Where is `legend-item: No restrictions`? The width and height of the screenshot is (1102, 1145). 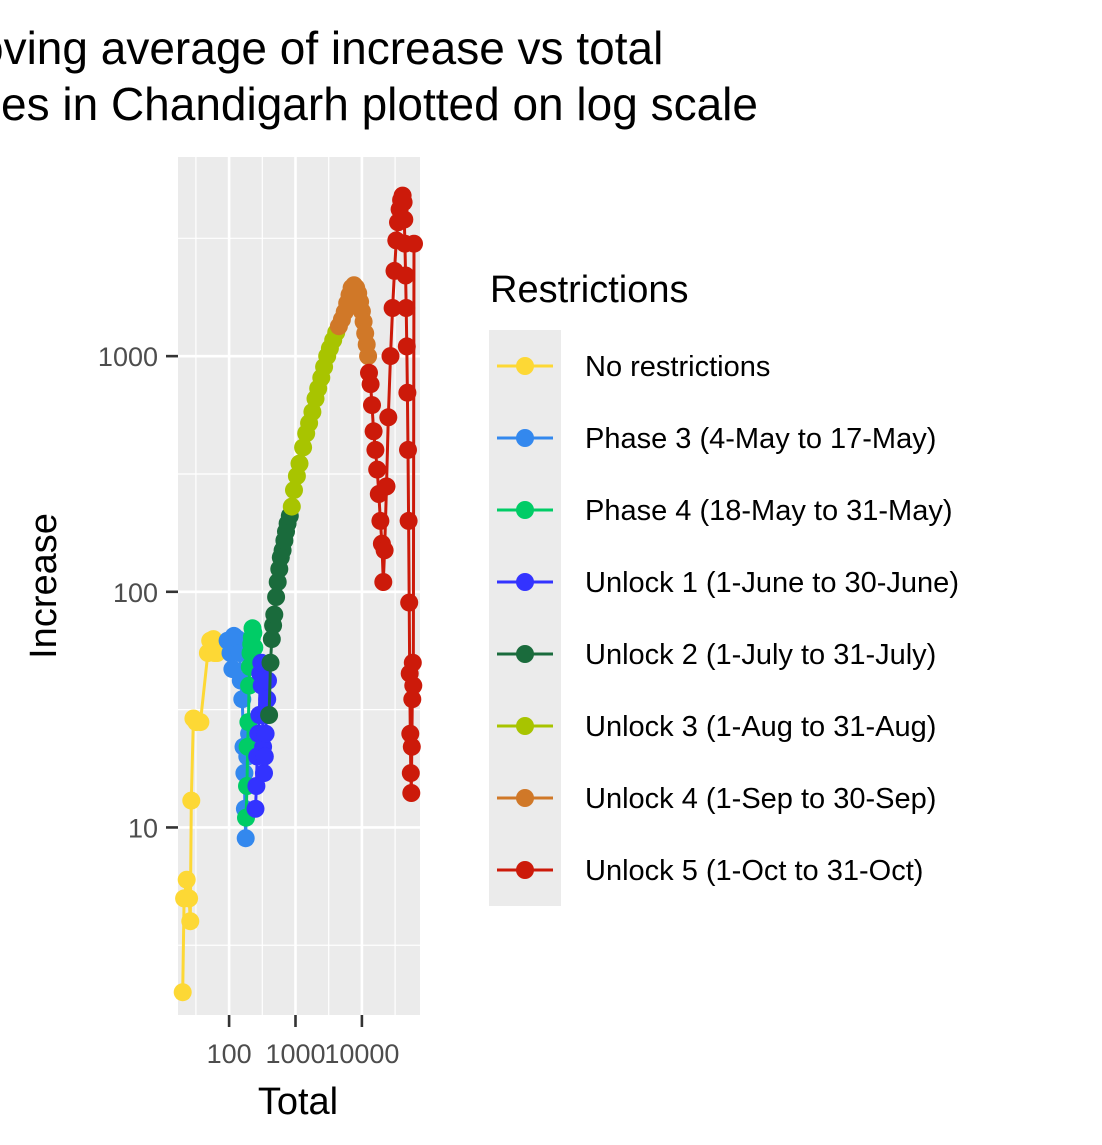 legend-item: No restrictions is located at coordinates (633, 367).